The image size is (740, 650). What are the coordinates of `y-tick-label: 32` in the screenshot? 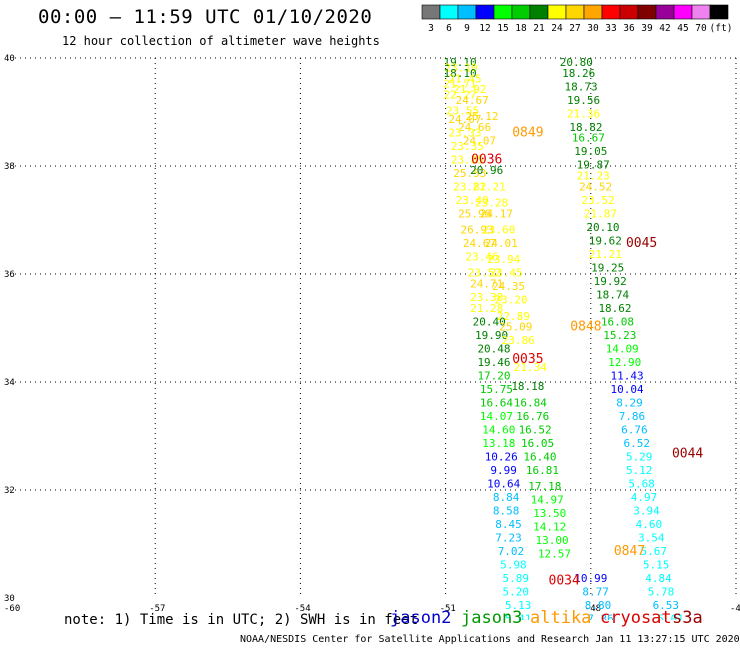 It's located at (9, 491).